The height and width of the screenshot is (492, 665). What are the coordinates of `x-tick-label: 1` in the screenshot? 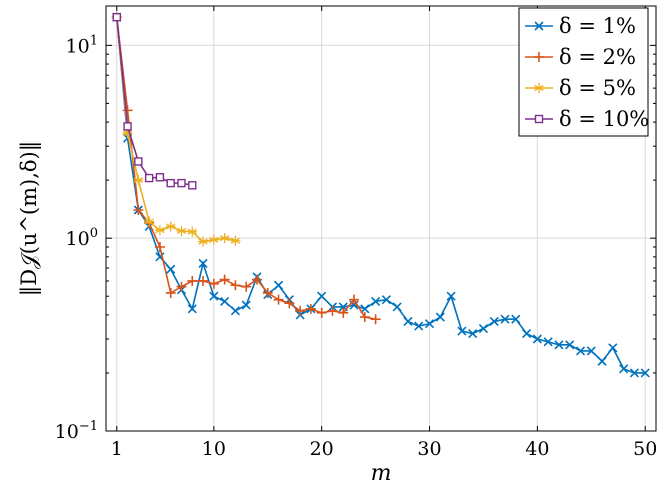 It's located at (117, 449).